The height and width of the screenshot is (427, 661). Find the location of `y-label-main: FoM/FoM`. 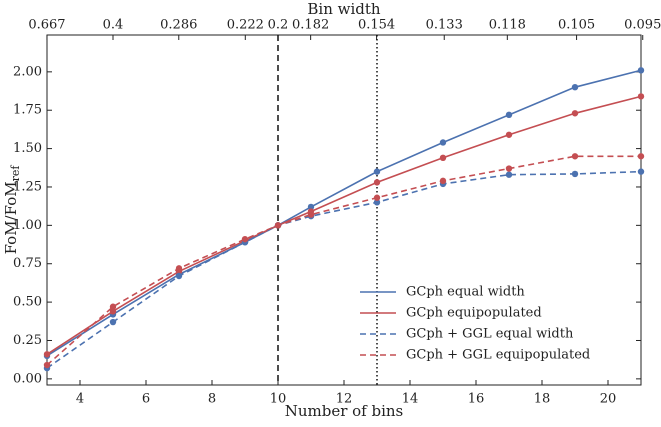

y-label-main: FoM/FoM is located at coordinates (11, 217).